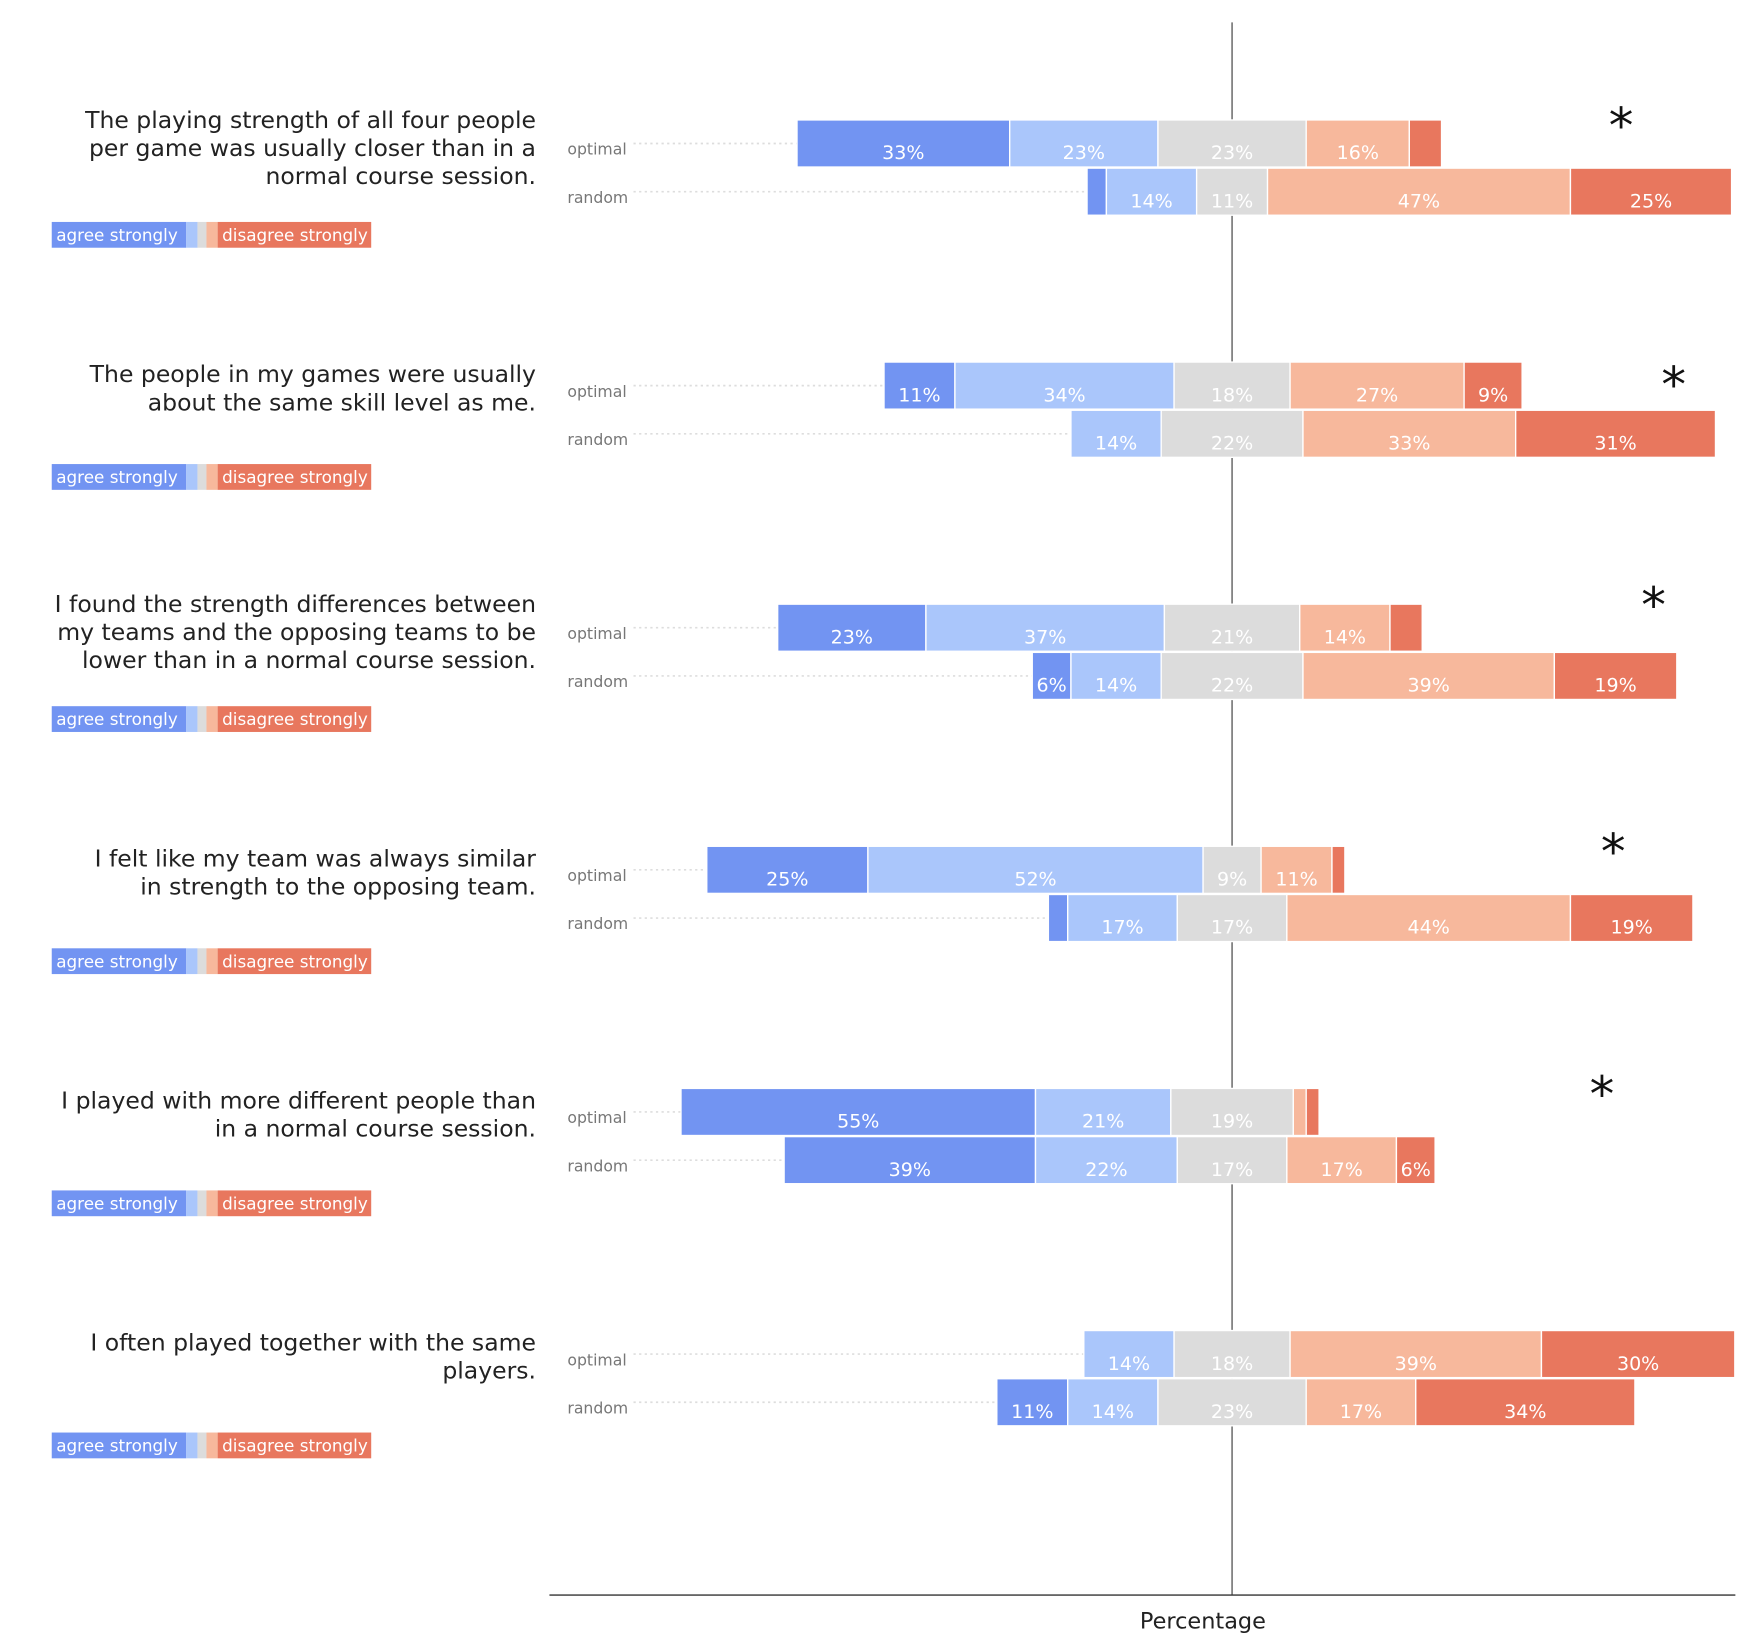 The image size is (1749, 1650). Describe the element at coordinates (1377, 395) in the screenshot. I see `data-label: 27%` at that location.